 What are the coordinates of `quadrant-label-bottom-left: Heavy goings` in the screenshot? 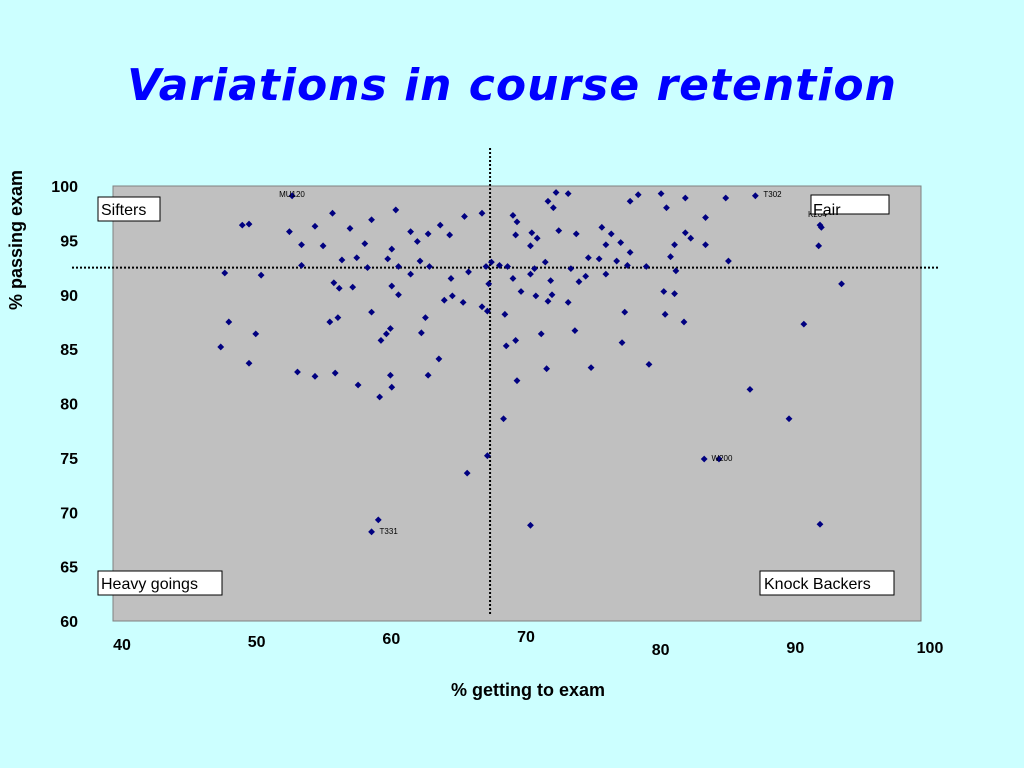 It's located at (160, 583).